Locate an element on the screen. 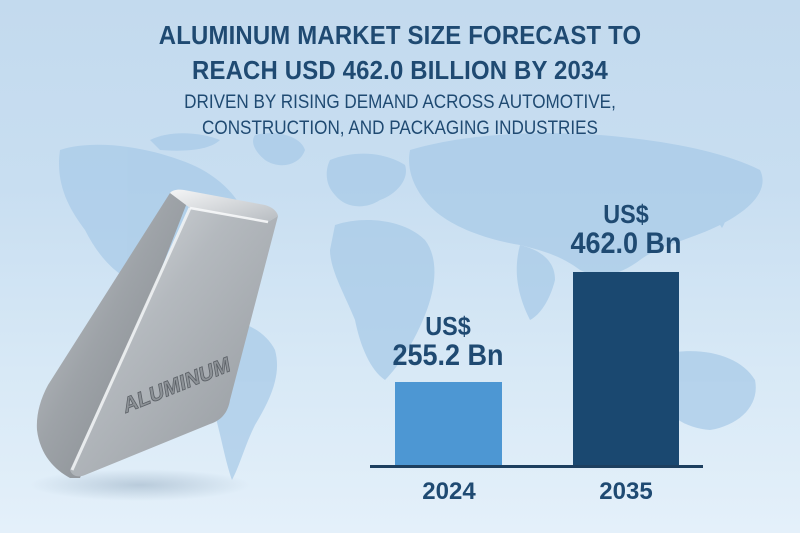 Image resolution: width=800 pixels, height=533 pixels. value-label-2024: US$ 255.2 Bn is located at coordinates (448, 342).